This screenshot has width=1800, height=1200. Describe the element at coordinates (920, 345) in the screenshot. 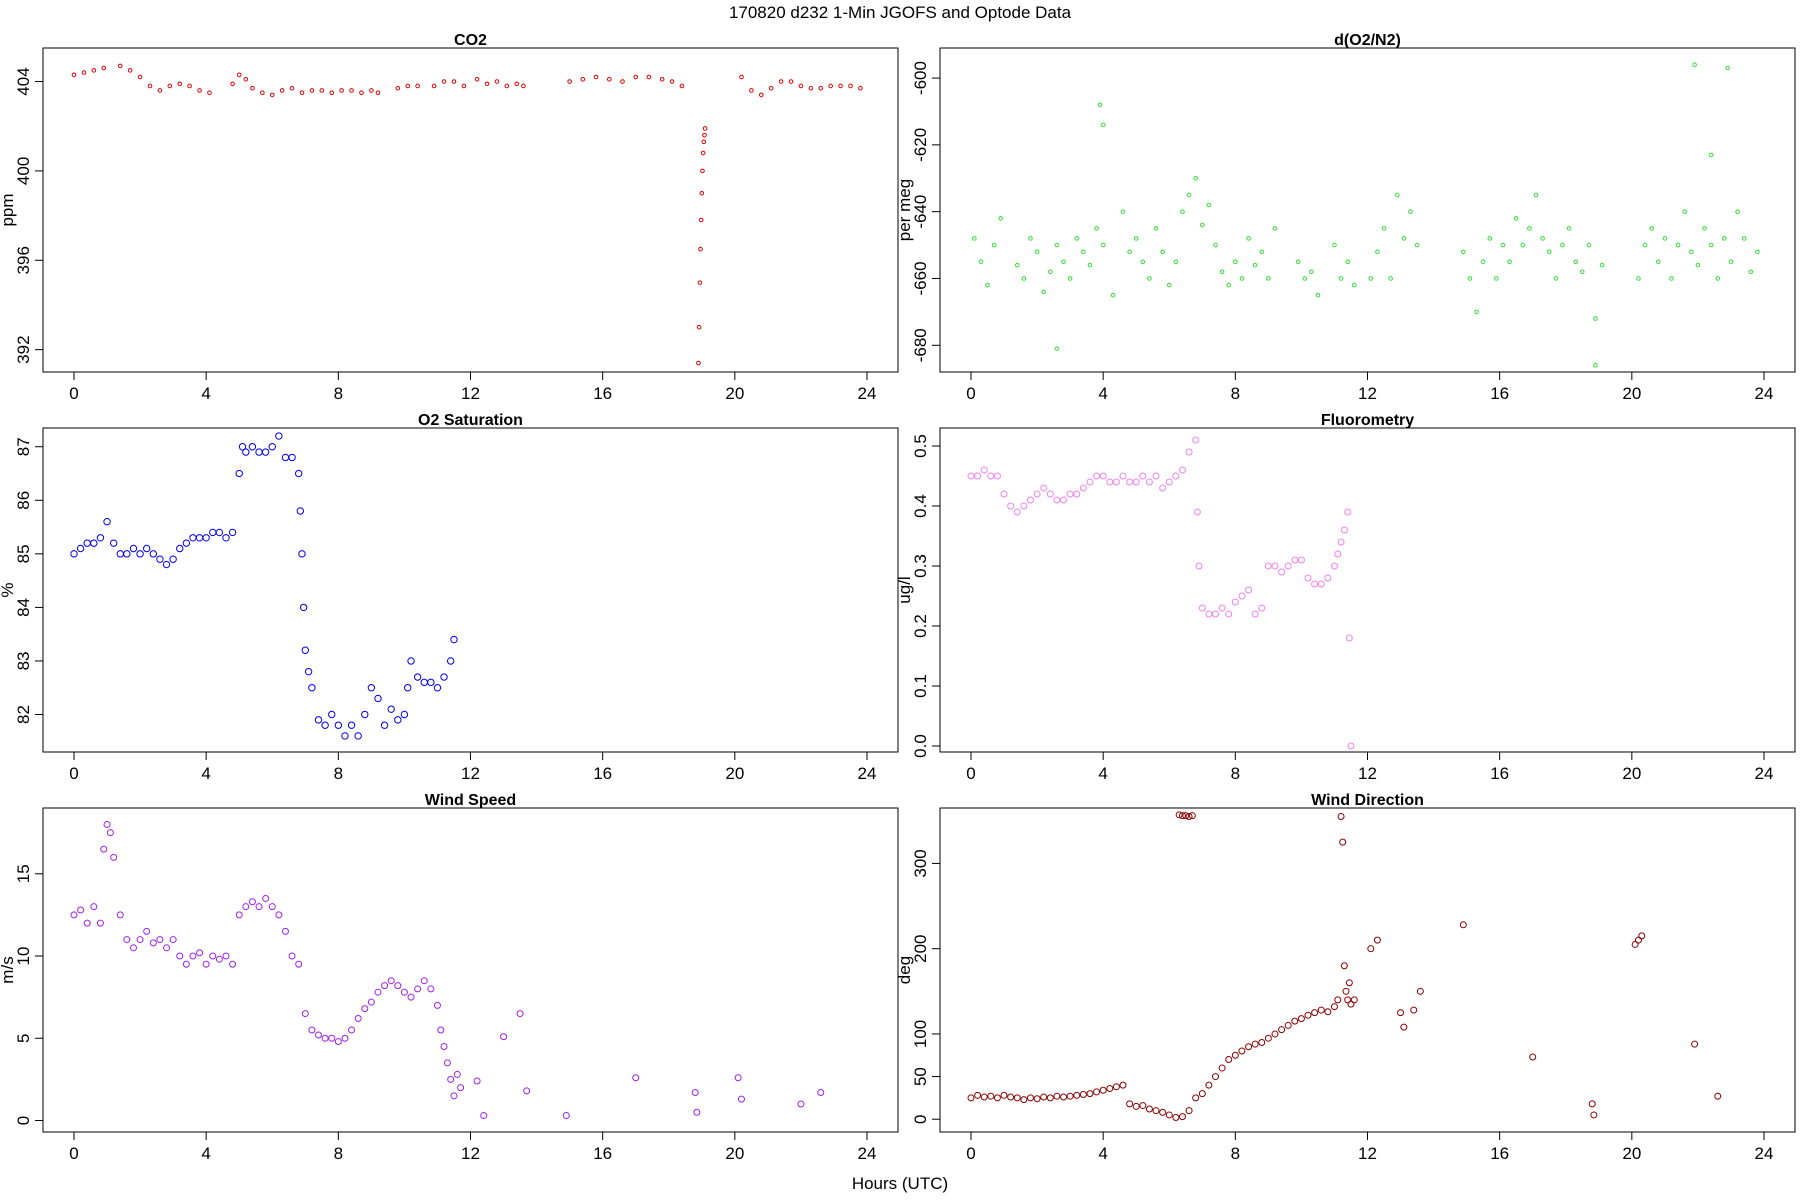

I see `y-tick-label: -680` at that location.